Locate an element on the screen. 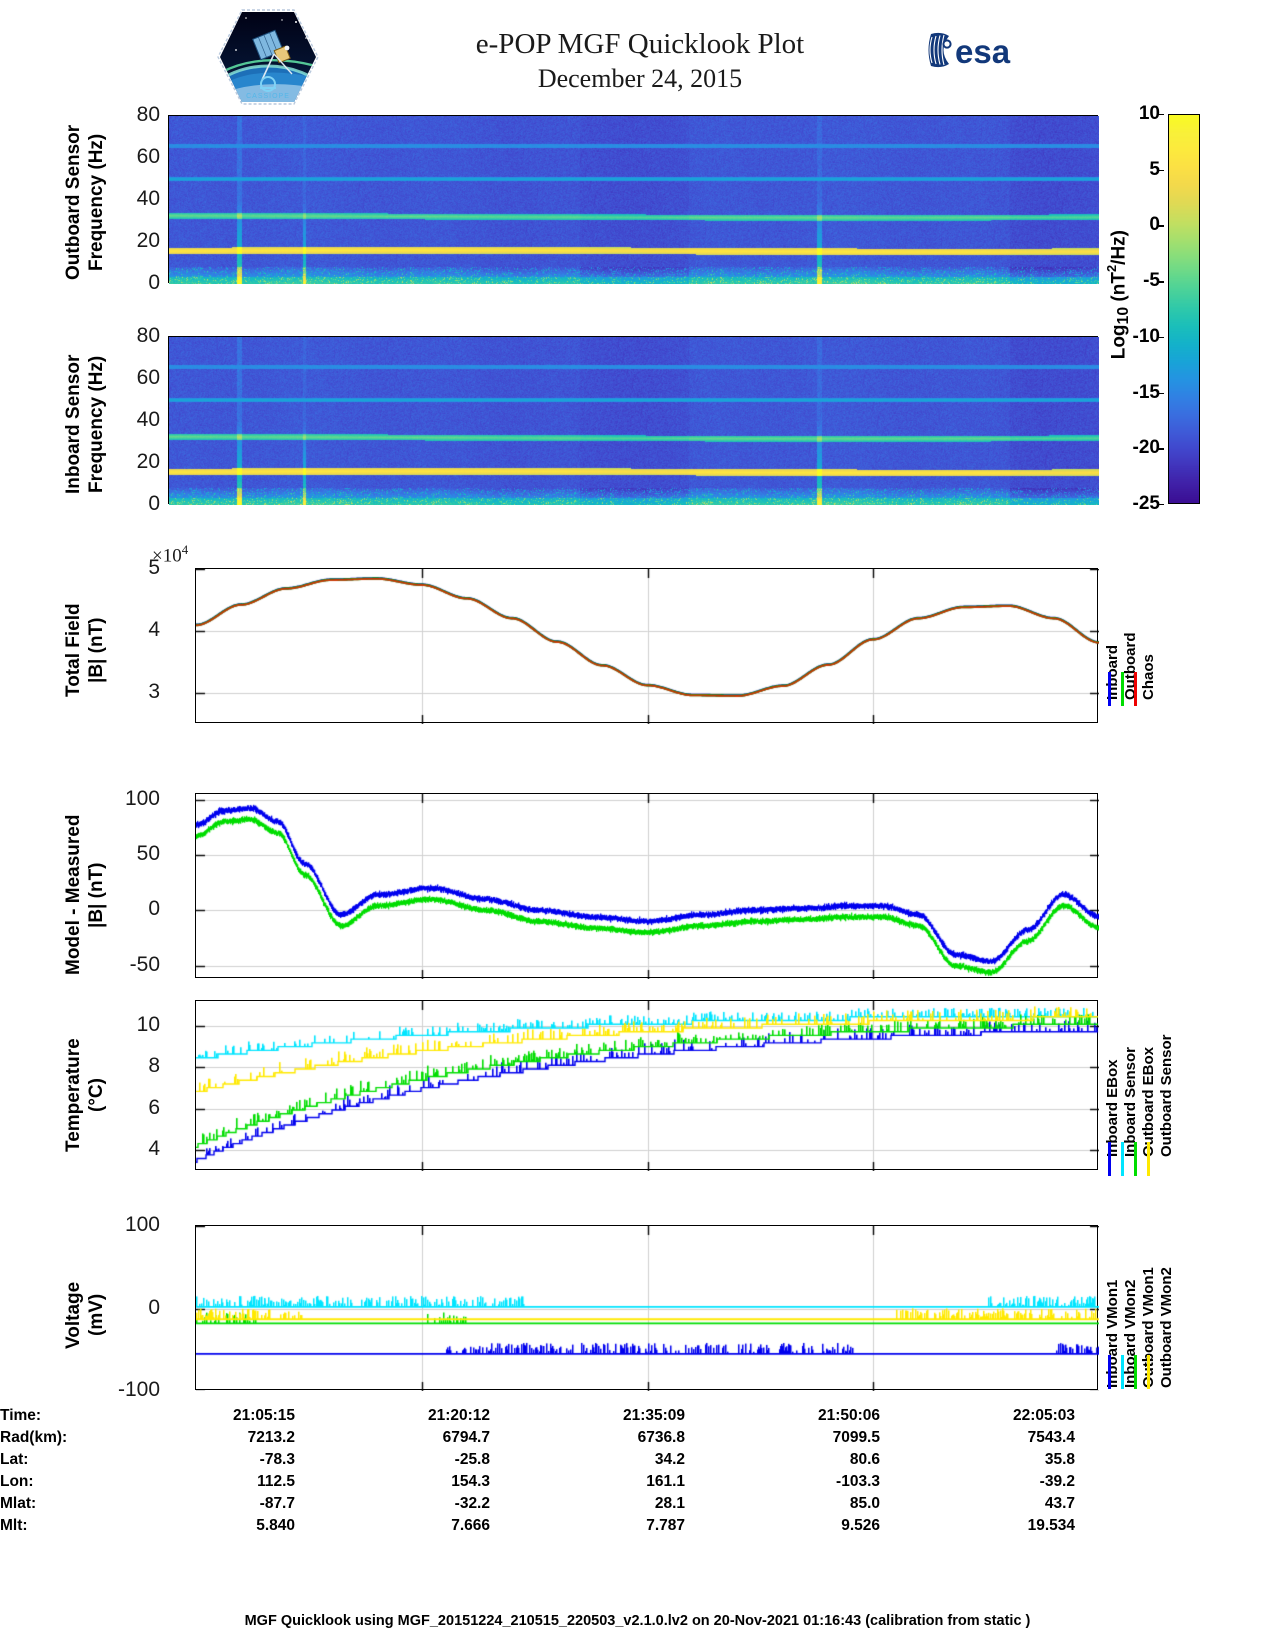 The image size is (1275, 1650). row-label-time: Time: is located at coordinates (21, 1415).